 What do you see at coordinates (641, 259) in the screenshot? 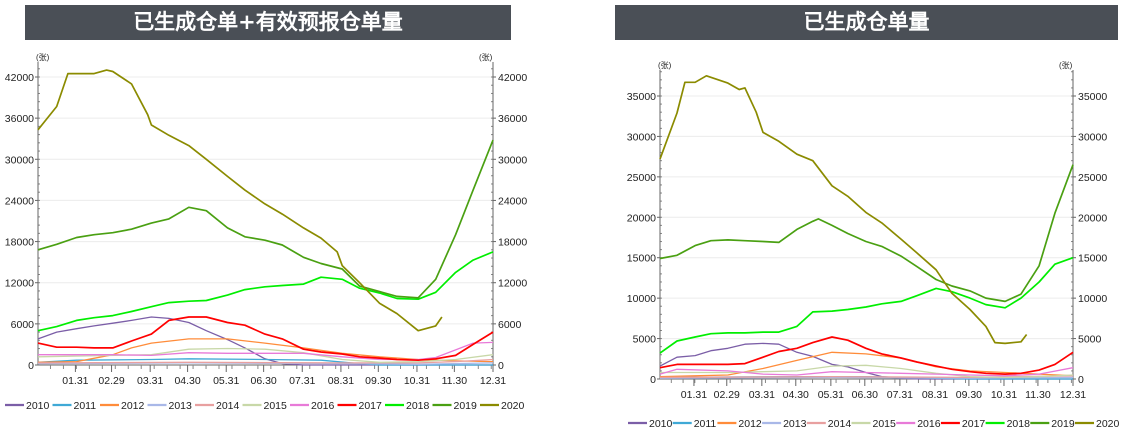
I see `y-tick-label-left: 15000` at bounding box center [641, 259].